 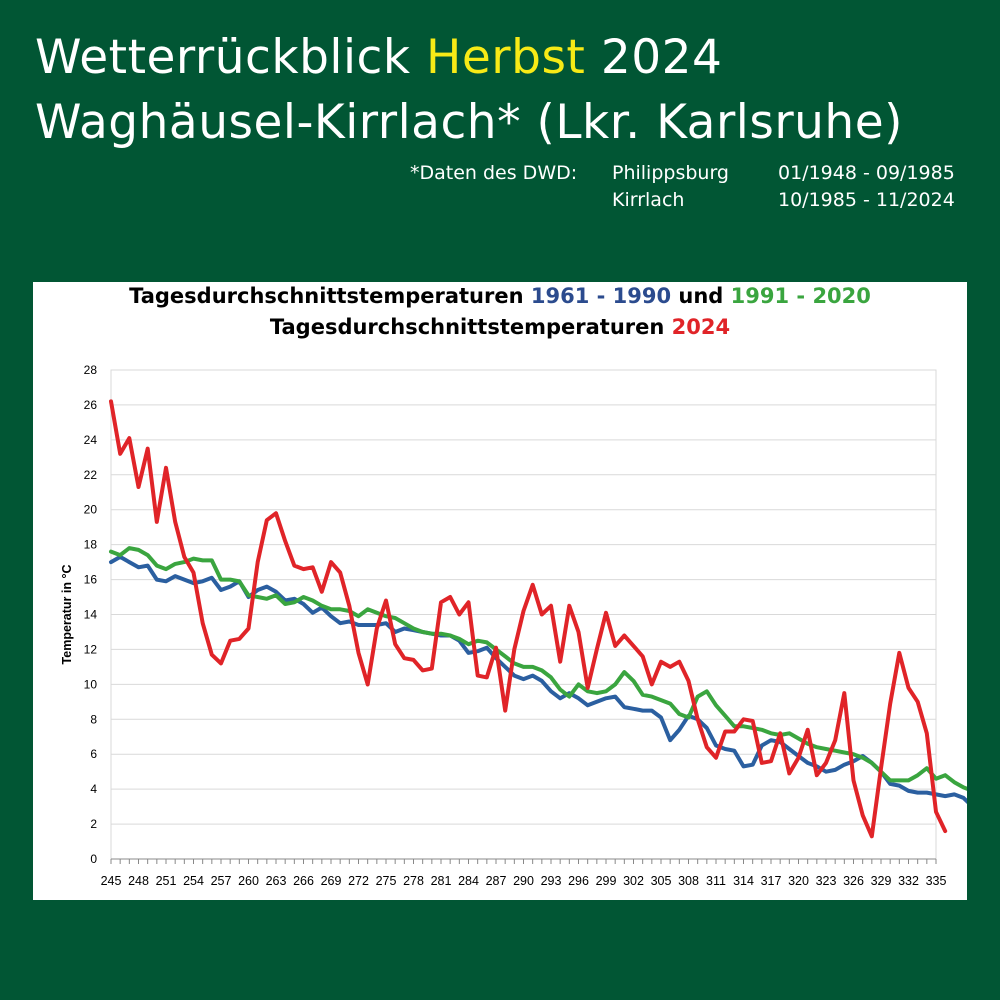 I want to click on x-tick-label: 269, so click(x=331, y=881).